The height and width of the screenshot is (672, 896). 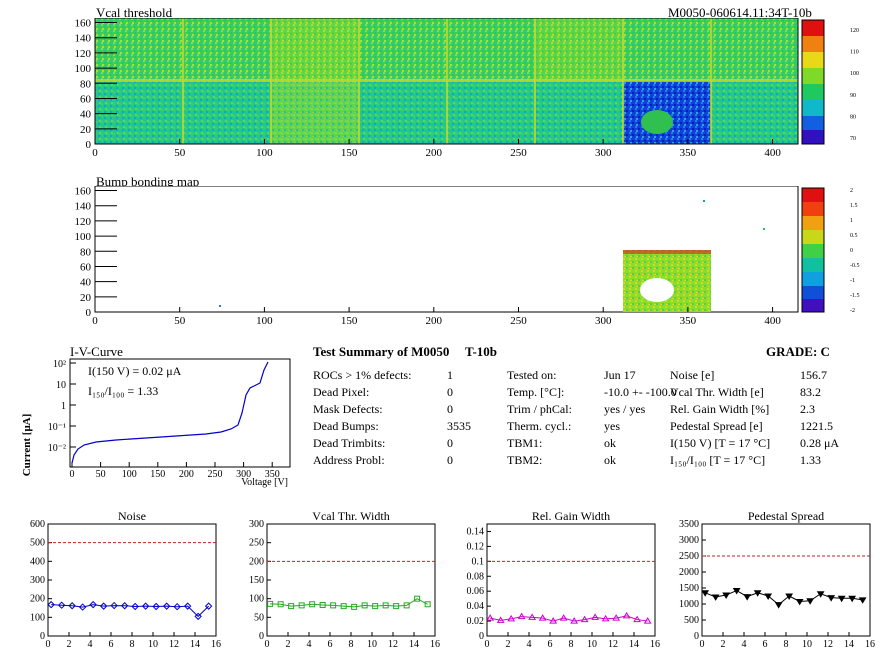 I want to click on palette-tick: 100, so click(x=854, y=74).